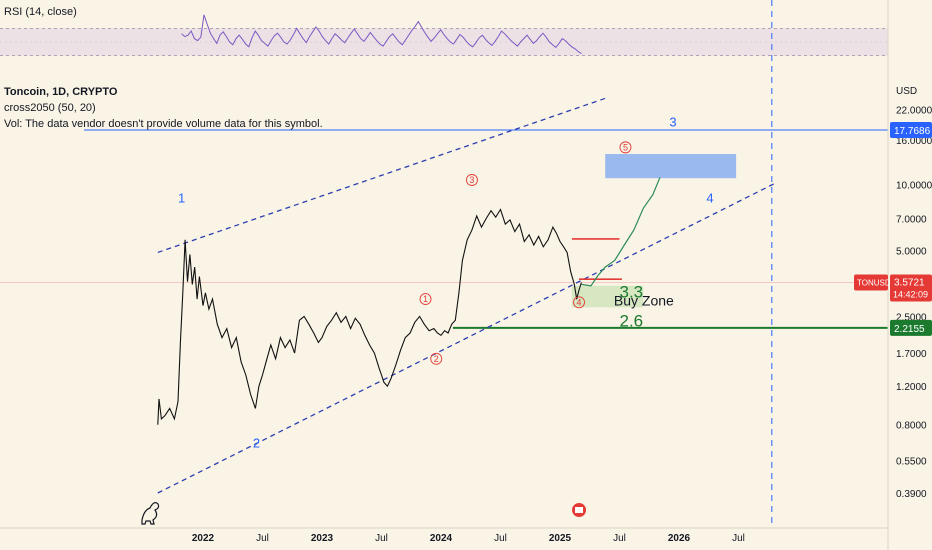 This screenshot has height=550, width=932. What do you see at coordinates (621, 232) in the screenshot?
I see `projection-path` at bounding box center [621, 232].